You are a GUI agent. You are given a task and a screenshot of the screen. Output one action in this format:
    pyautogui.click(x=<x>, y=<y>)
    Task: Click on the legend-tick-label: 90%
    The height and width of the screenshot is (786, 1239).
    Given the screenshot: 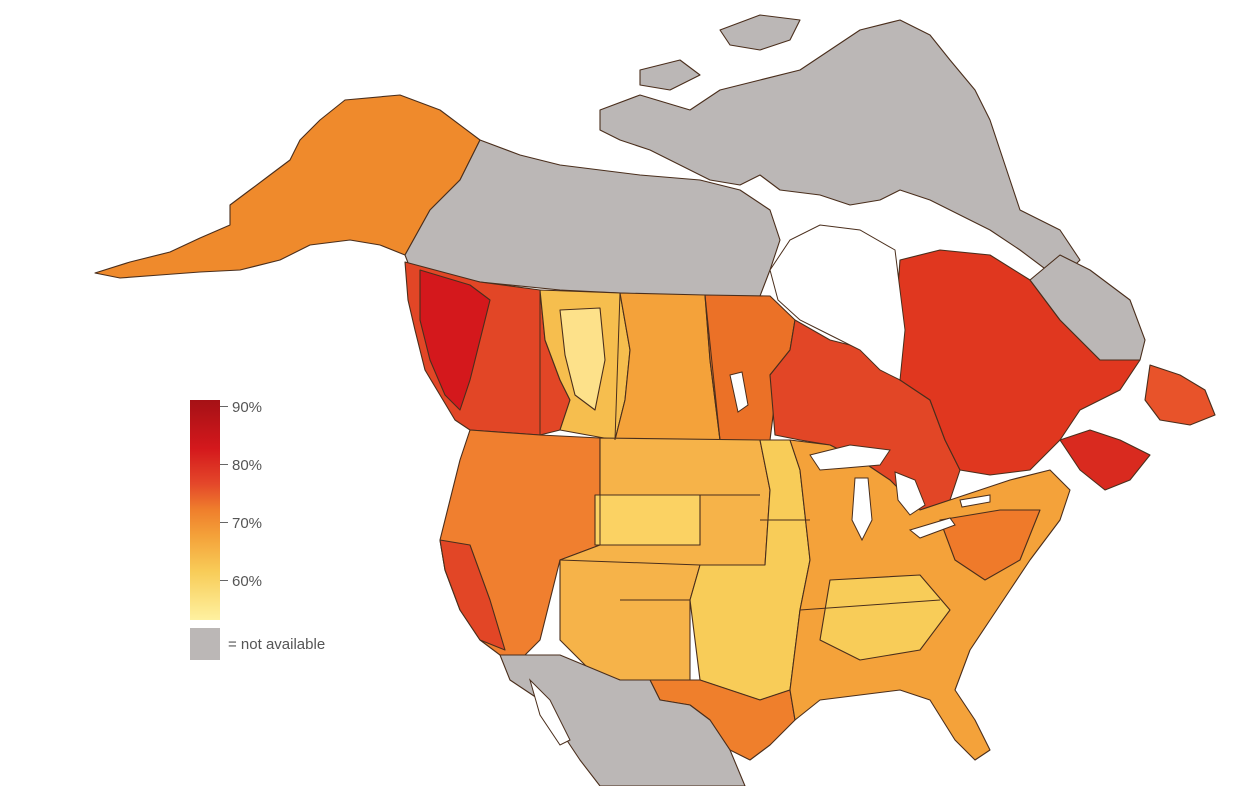 What is the action you would take?
    pyautogui.click(x=247, y=407)
    